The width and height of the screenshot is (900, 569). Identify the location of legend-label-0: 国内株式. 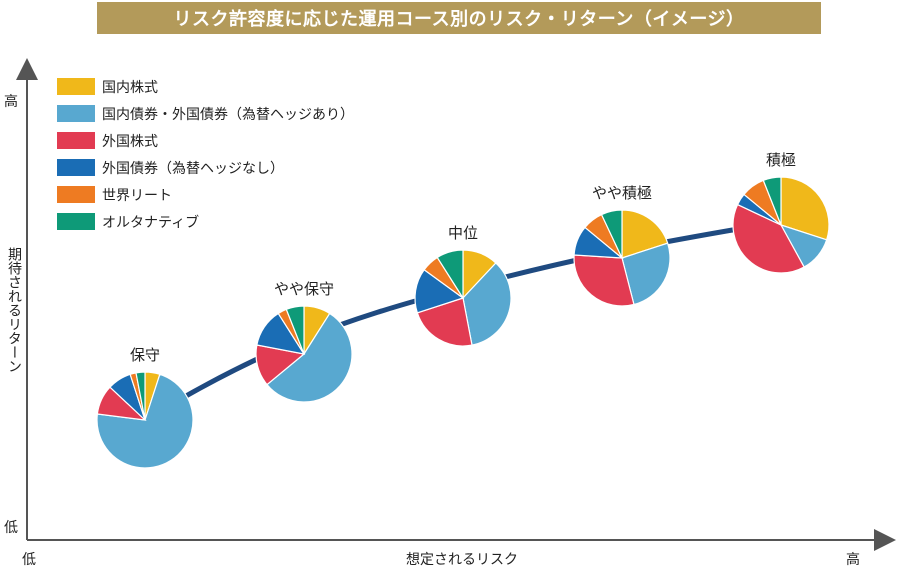
(130, 88).